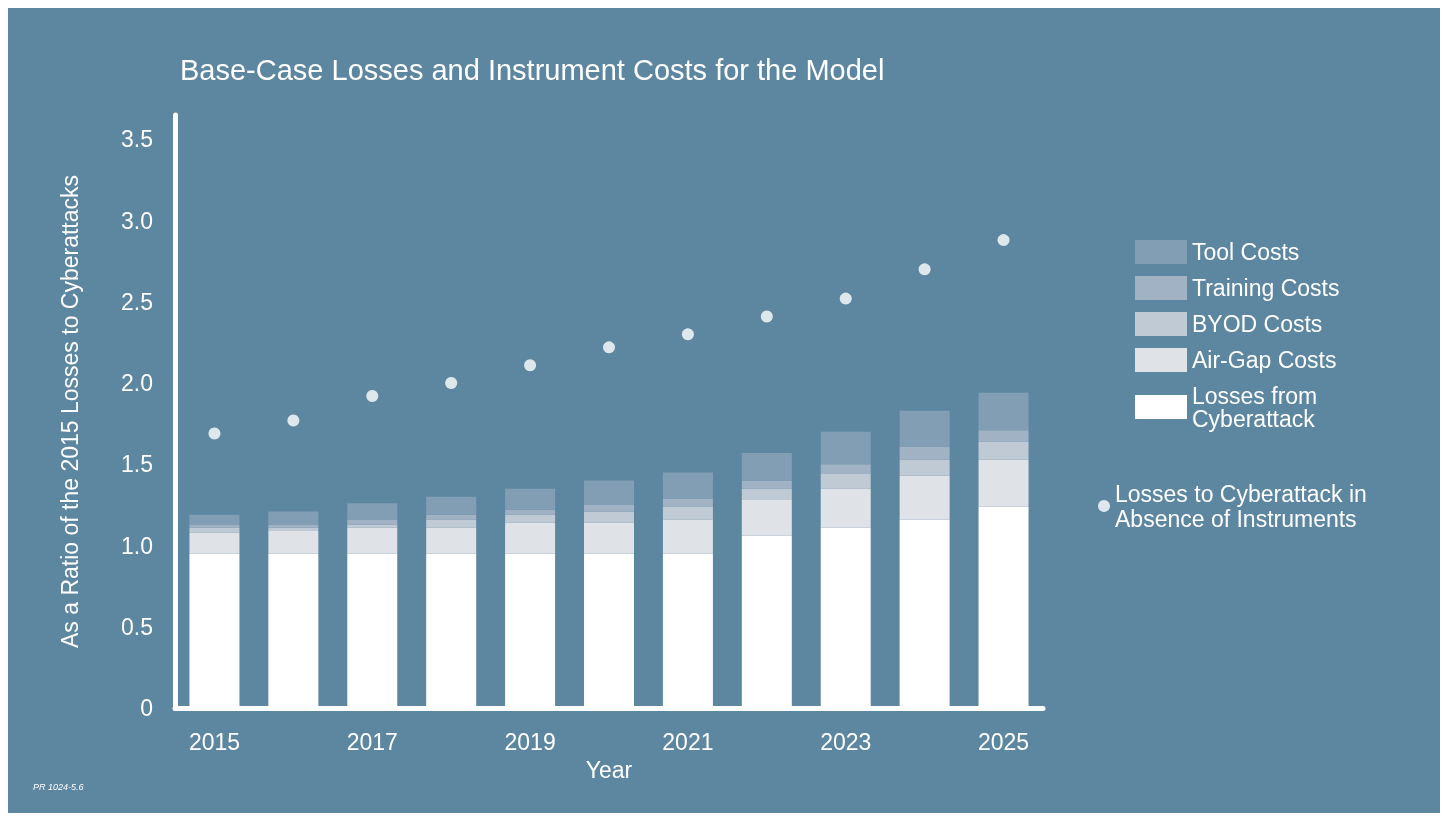  What do you see at coordinates (1264, 360) in the screenshot?
I see `legend-label: Air-Gap Costs` at bounding box center [1264, 360].